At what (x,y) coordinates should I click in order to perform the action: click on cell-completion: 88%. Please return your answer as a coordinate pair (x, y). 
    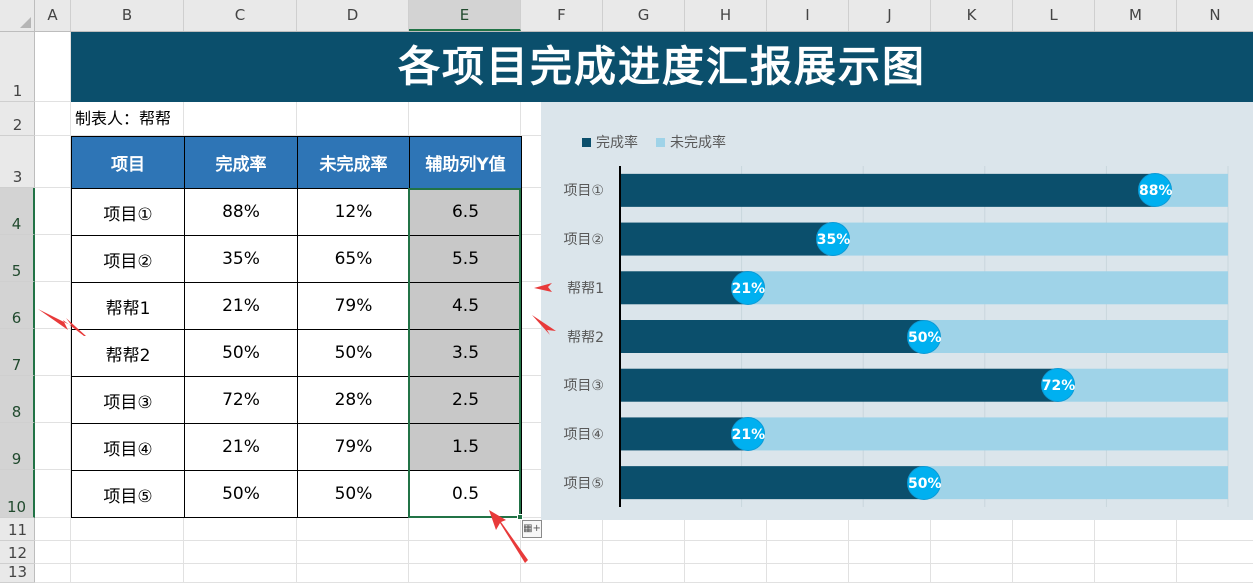
    Looking at the image, I should click on (241, 212).